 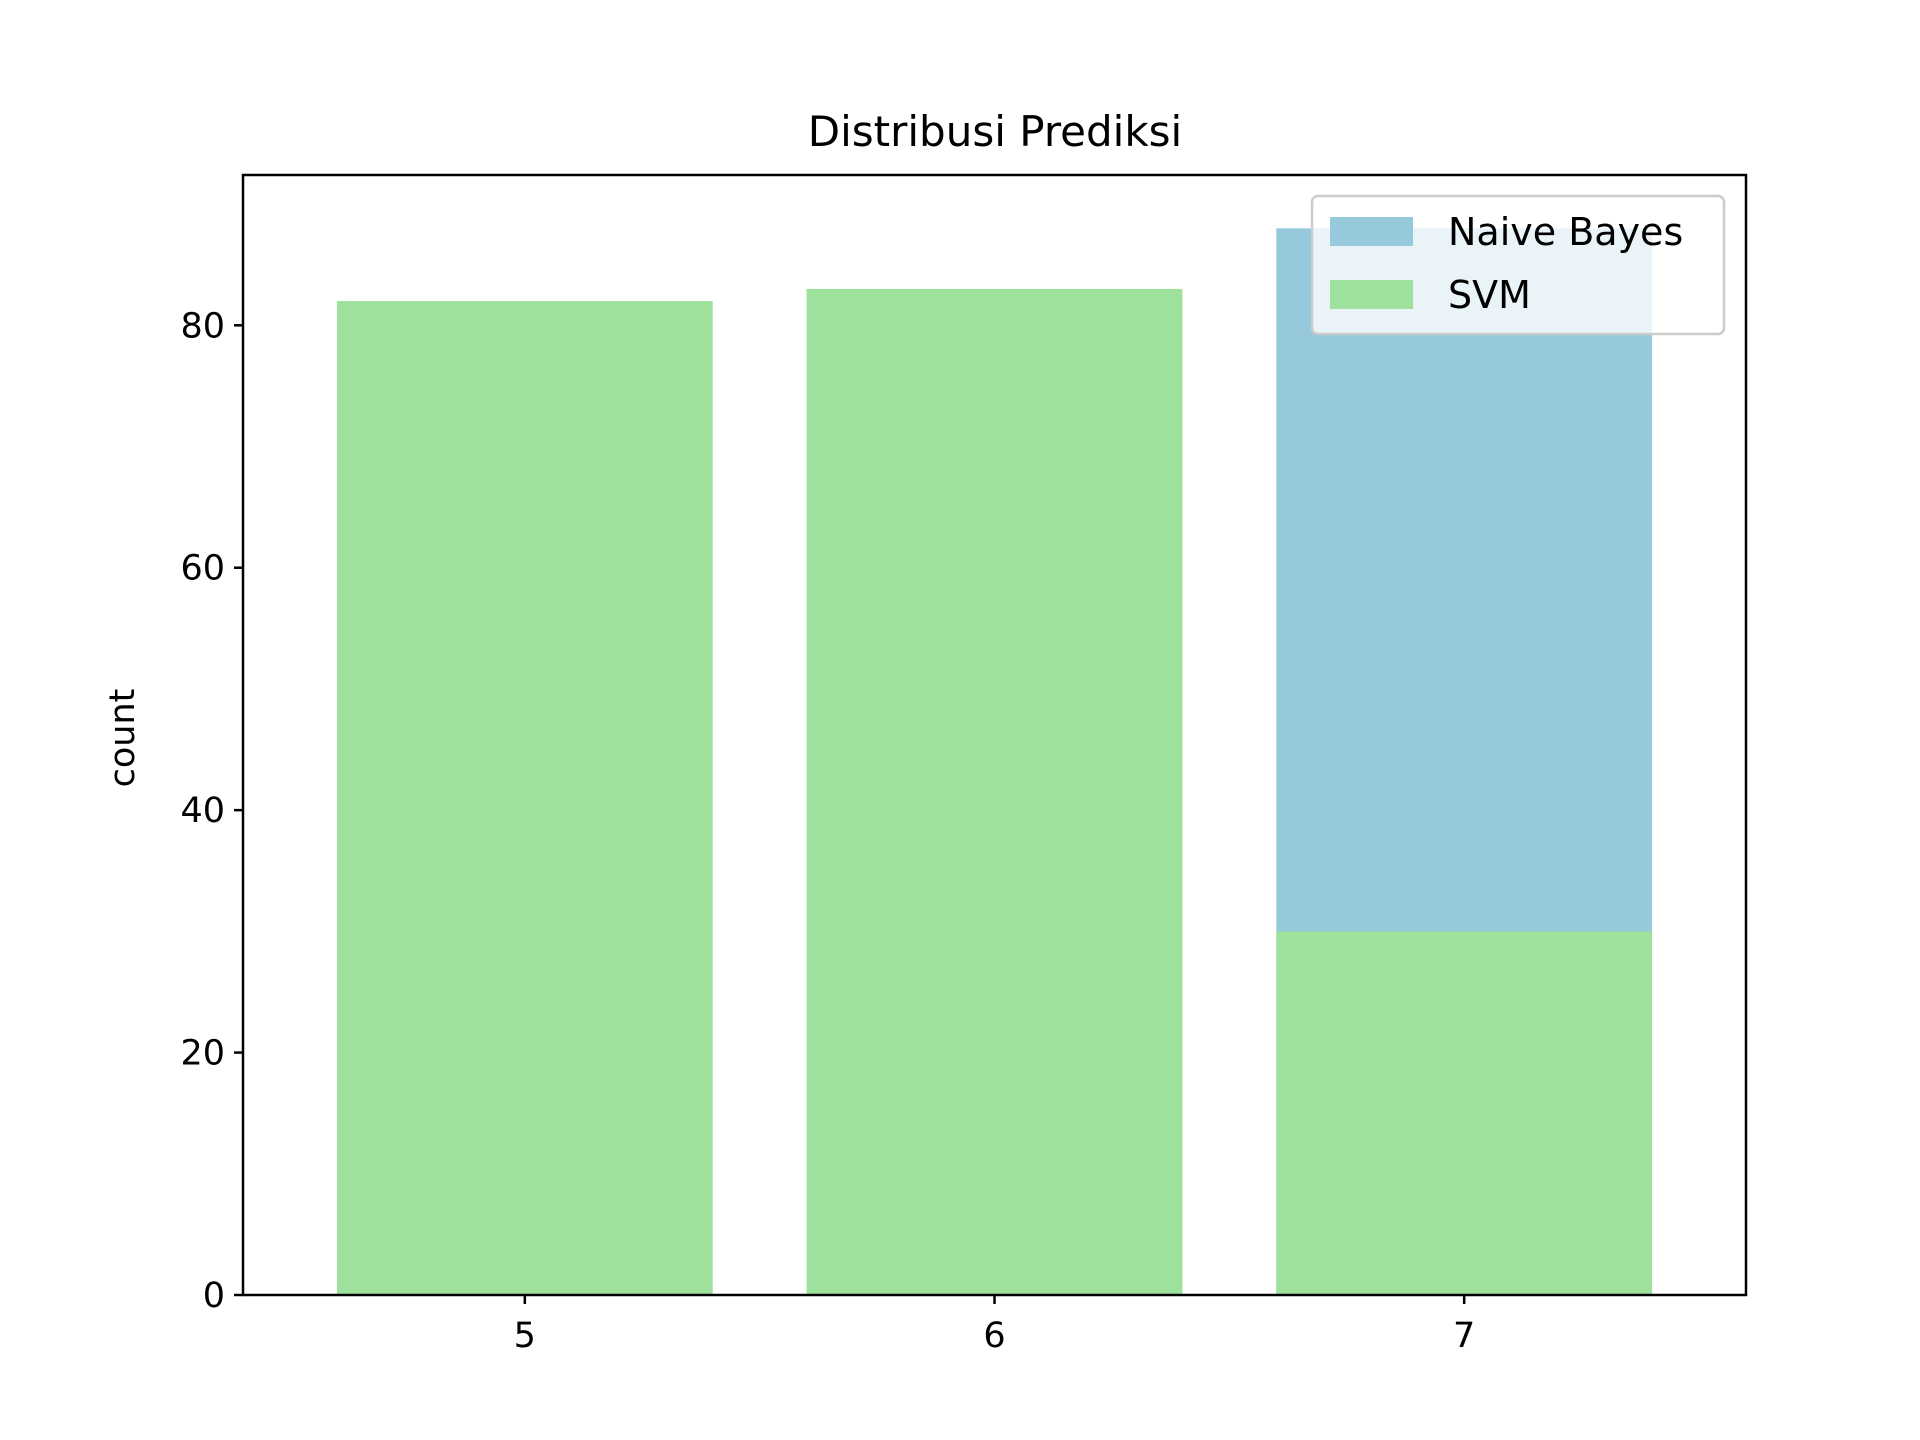 What do you see at coordinates (1565, 232) in the screenshot?
I see `legend-label-naive-bayes: Naive Bayes` at bounding box center [1565, 232].